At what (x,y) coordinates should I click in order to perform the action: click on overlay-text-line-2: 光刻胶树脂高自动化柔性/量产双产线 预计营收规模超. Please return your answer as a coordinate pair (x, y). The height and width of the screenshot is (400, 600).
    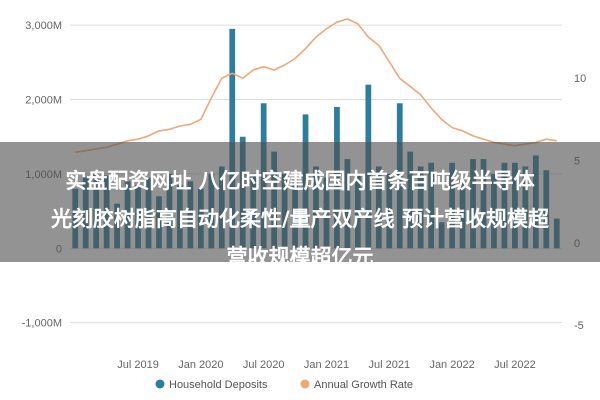
    Looking at the image, I should click on (300, 219).